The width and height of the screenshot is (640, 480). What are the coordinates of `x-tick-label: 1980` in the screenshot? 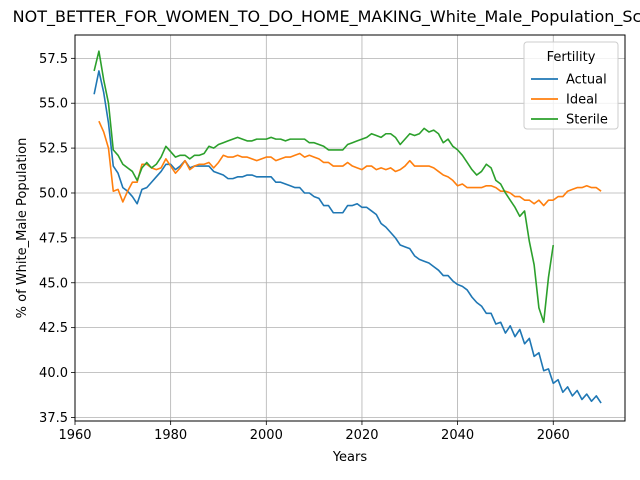 It's located at (170, 435).